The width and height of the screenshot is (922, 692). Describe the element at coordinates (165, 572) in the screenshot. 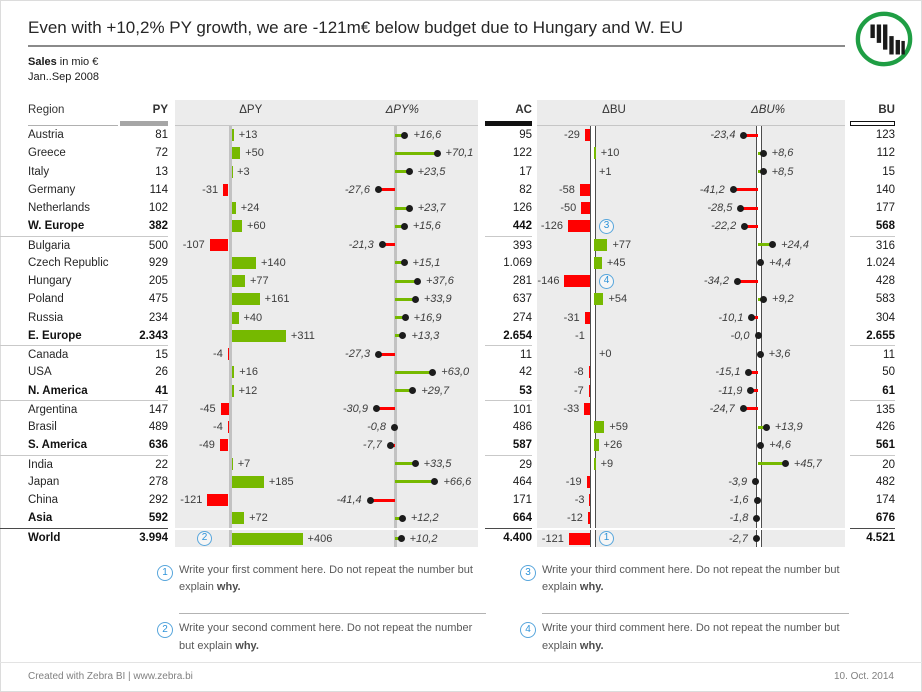

I see `comment-1-marker: 1` at that location.